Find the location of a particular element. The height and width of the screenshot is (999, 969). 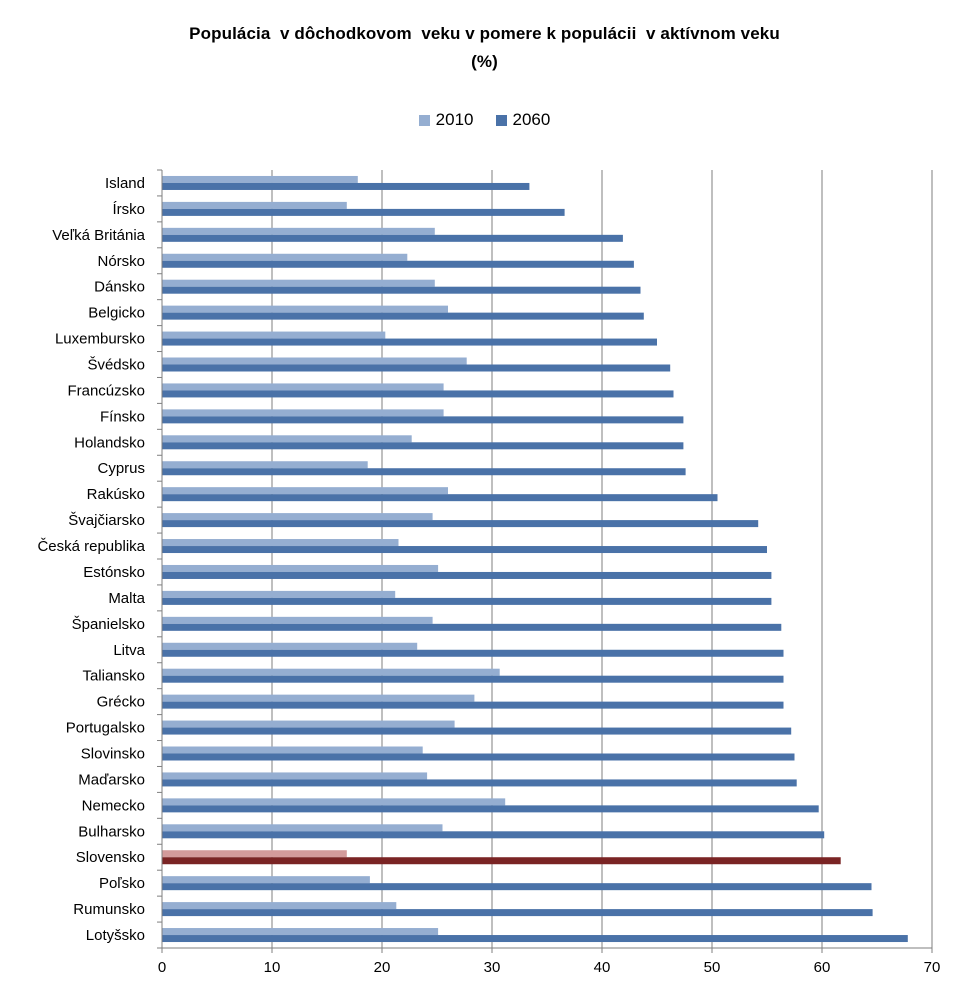

category-label: Belgicko is located at coordinates (116, 313).